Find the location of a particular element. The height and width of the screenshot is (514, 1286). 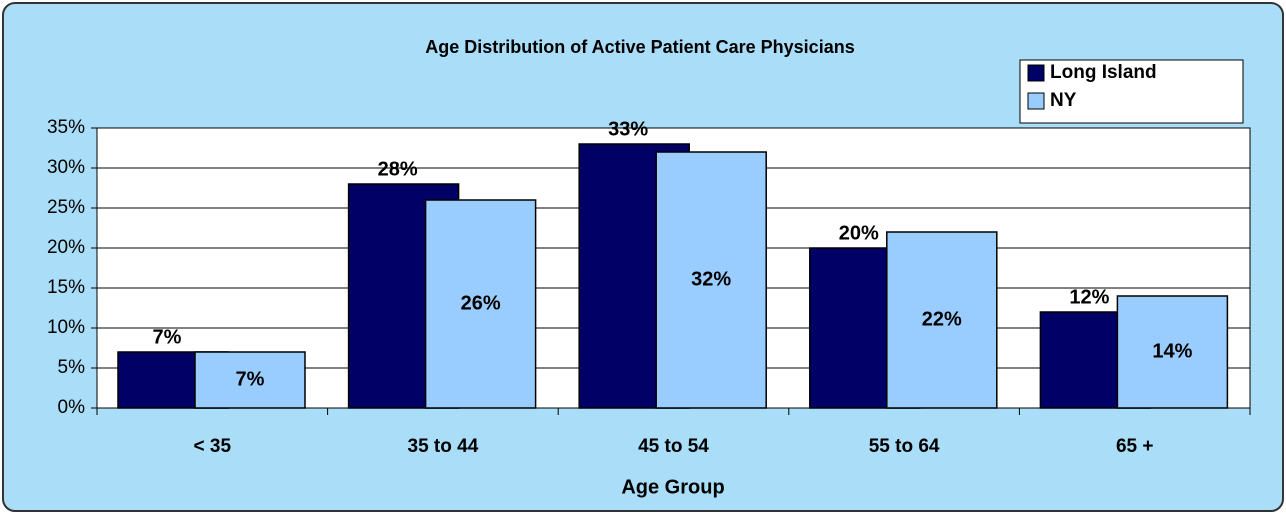

data-label: 32% is located at coordinates (711, 279).